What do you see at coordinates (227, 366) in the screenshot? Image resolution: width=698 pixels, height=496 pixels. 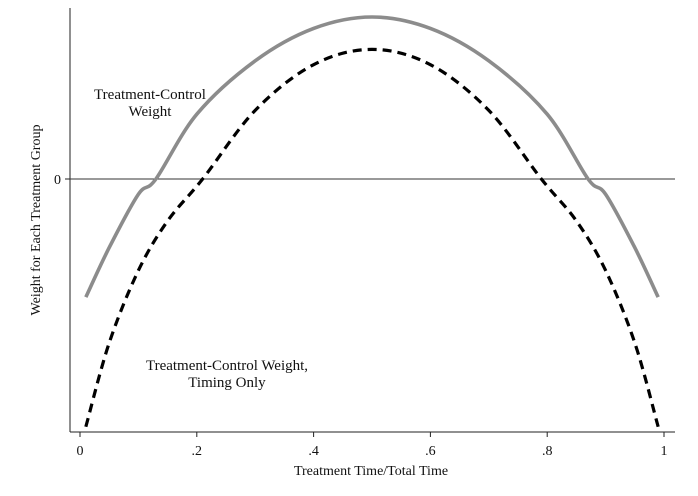 I see `annotation-line: Treatment-Control Weight,` at bounding box center [227, 366].